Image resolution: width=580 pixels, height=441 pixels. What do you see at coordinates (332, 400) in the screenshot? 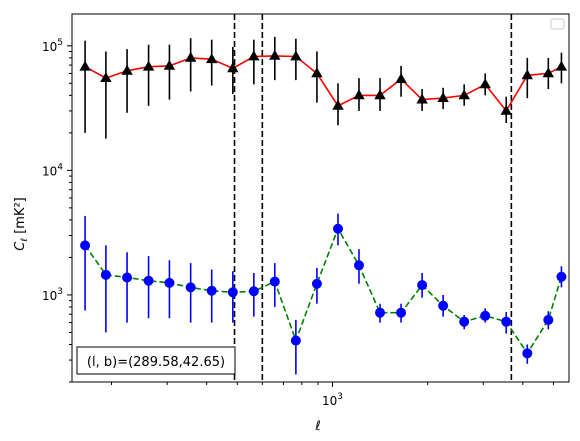
I see `x-tick-label: 103` at bounding box center [332, 400].